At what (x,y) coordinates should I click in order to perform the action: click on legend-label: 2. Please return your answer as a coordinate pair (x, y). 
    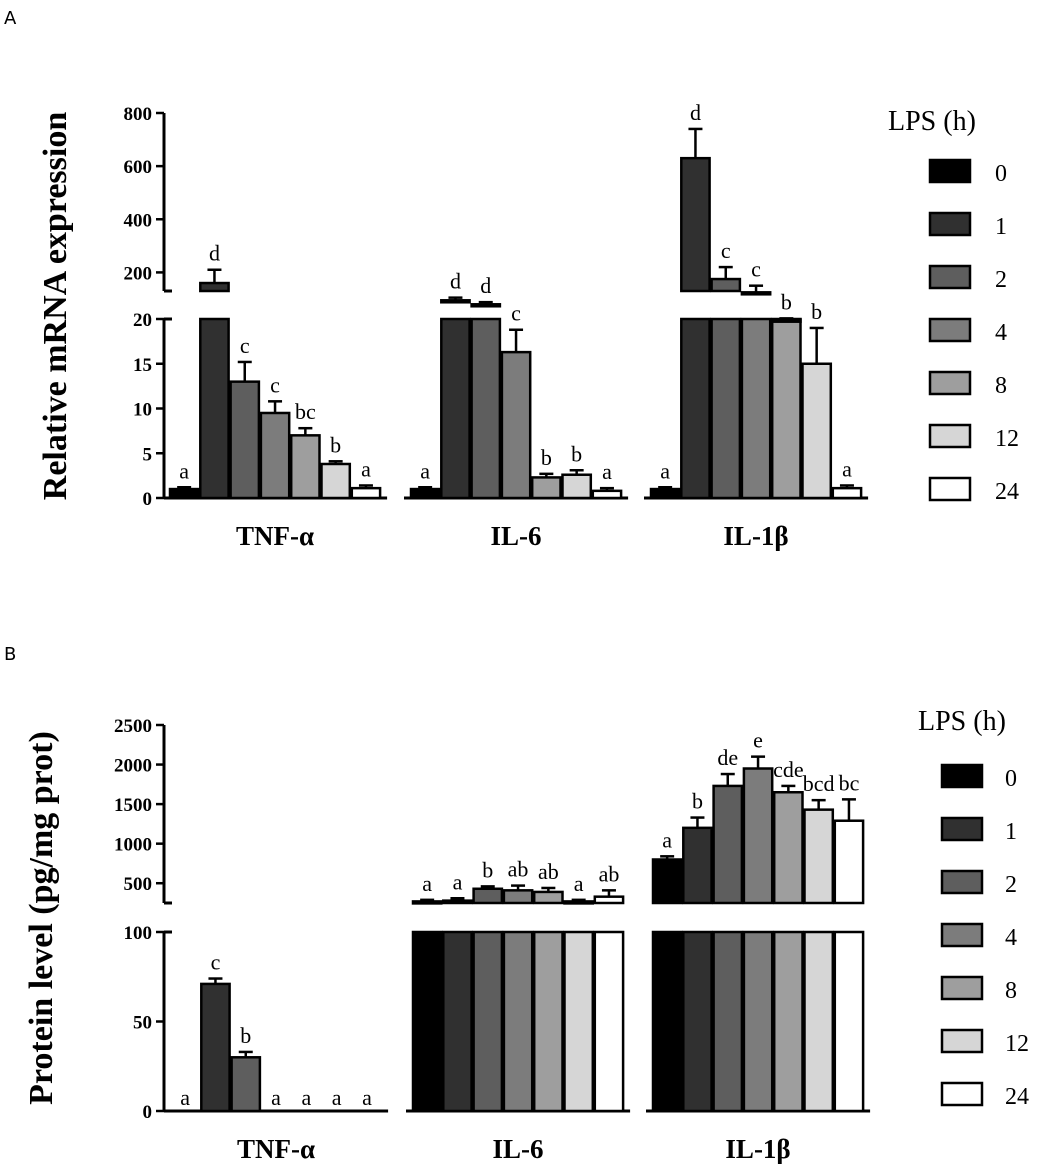
    Looking at the image, I should click on (1011, 885).